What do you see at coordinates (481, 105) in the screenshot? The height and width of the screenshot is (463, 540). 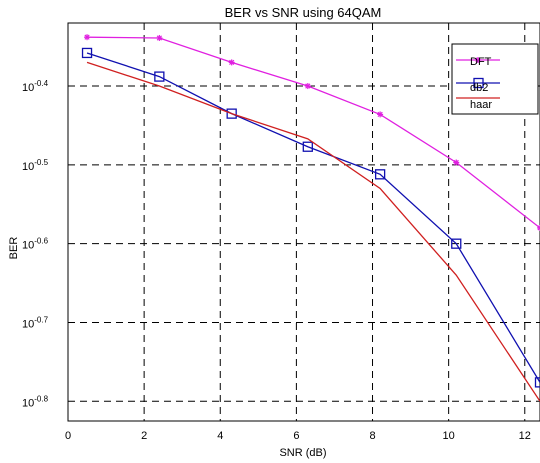 I see `legend-label-haar: haar` at bounding box center [481, 105].